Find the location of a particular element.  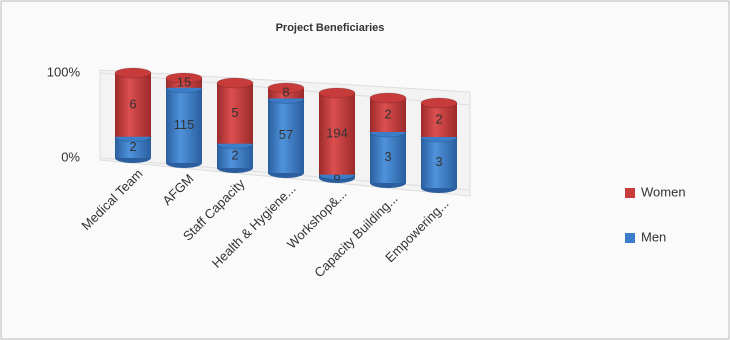

data-label: 5 is located at coordinates (234, 112).